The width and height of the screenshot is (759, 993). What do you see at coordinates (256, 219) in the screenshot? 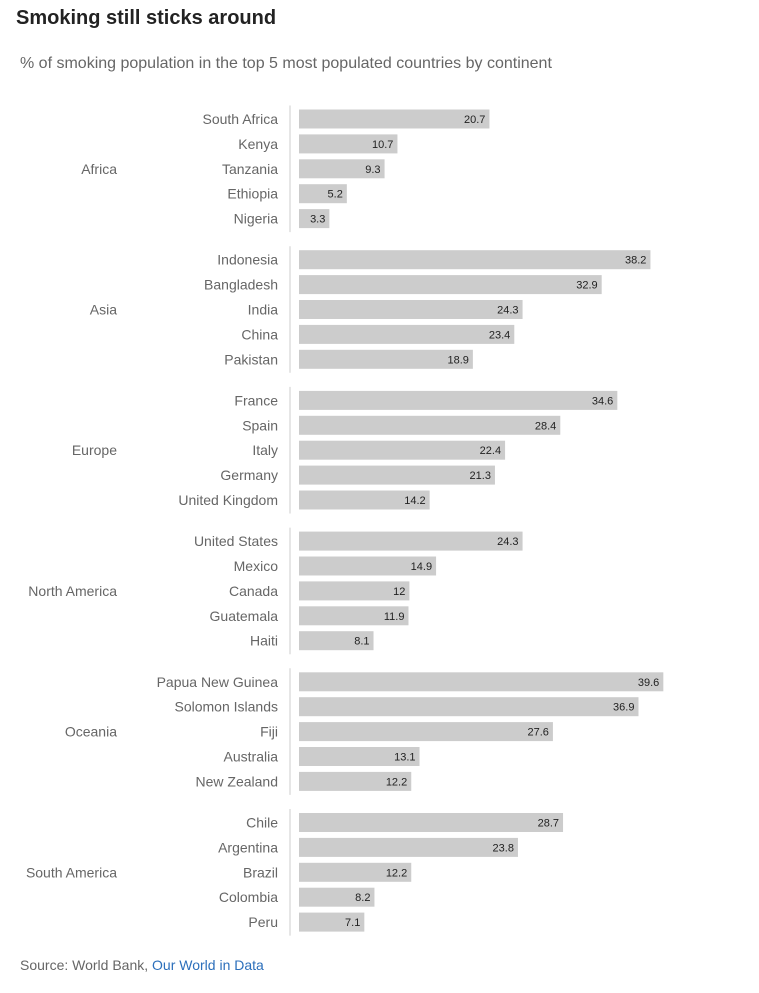
I see `category-label: Nigeria` at bounding box center [256, 219].